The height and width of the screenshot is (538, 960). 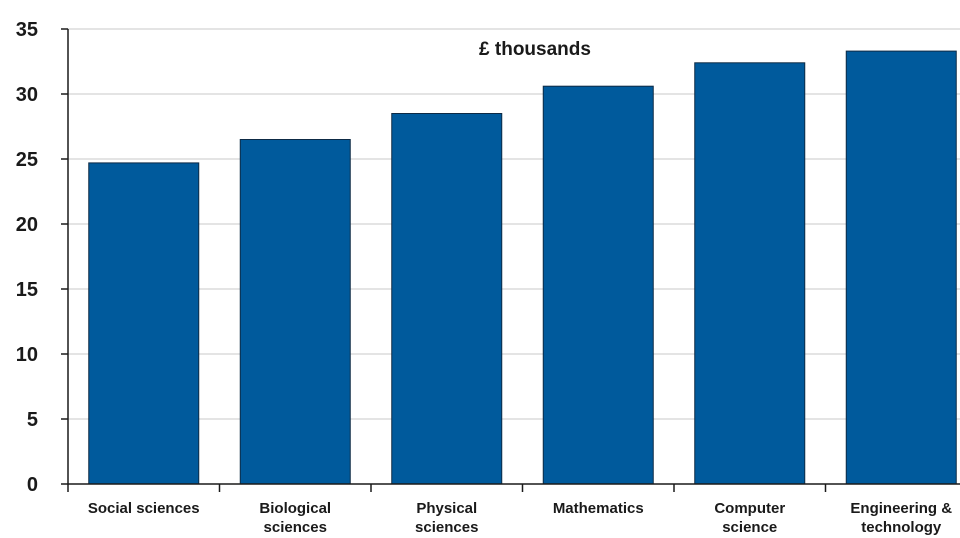 I want to click on x-tick-label: Social sciences, so click(x=144, y=508).